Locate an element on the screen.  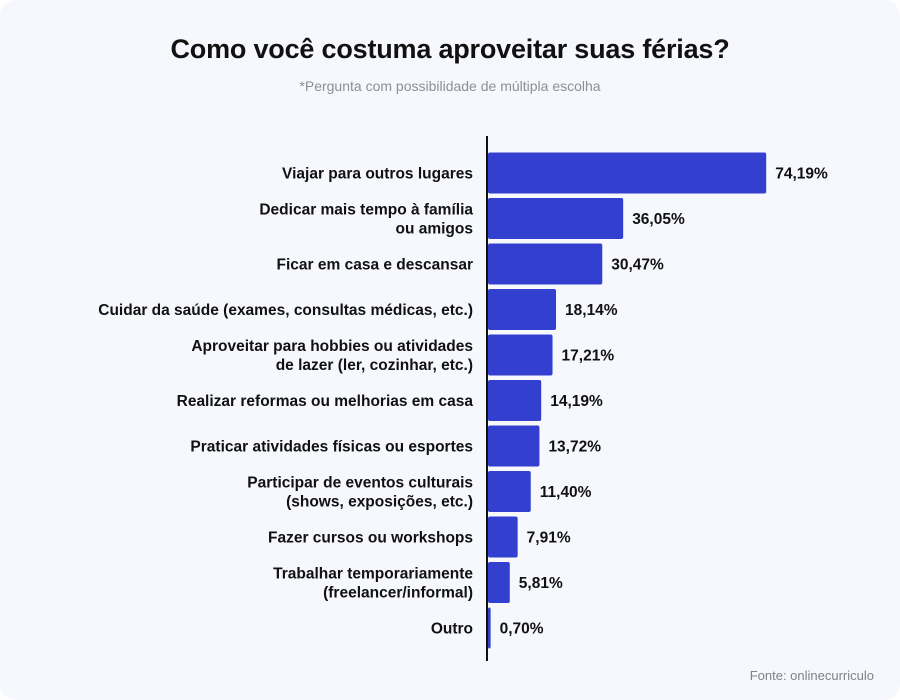
value-label: 0,70% is located at coordinates (522, 629).